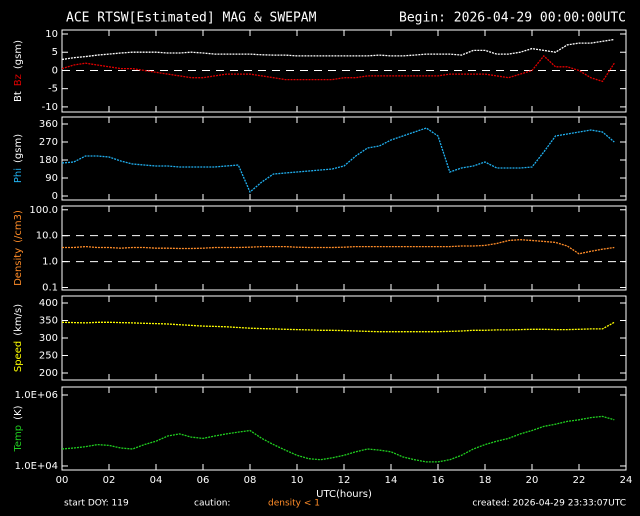 The image size is (640, 516). I want to click on caution-label: caution:, so click(212, 504).